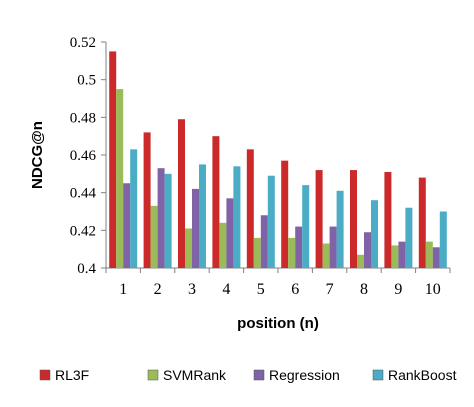  What do you see at coordinates (304, 375) in the screenshot?
I see `legend-label-regression: Regression` at bounding box center [304, 375].